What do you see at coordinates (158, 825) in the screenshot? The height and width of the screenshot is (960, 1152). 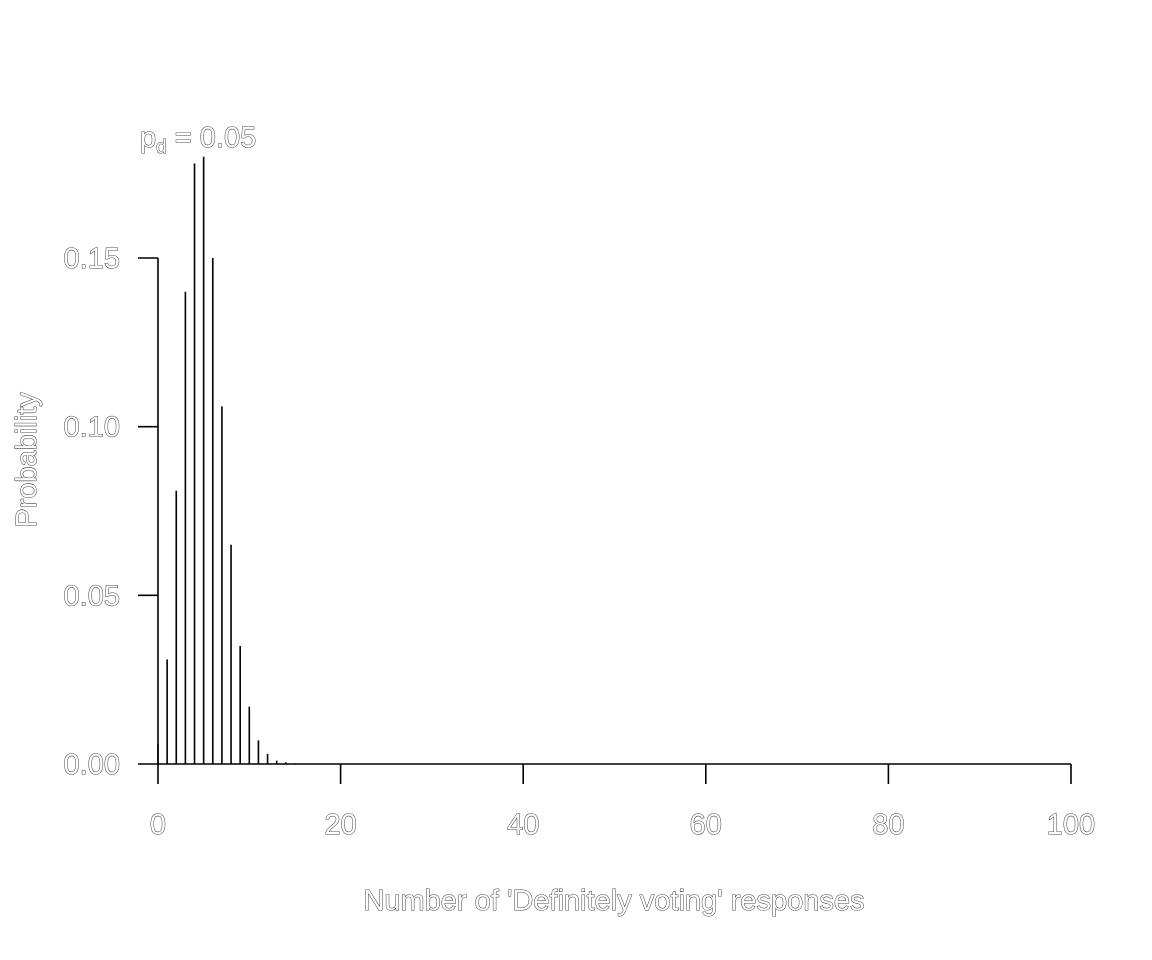 I see `x-tick-label: 0` at bounding box center [158, 825].